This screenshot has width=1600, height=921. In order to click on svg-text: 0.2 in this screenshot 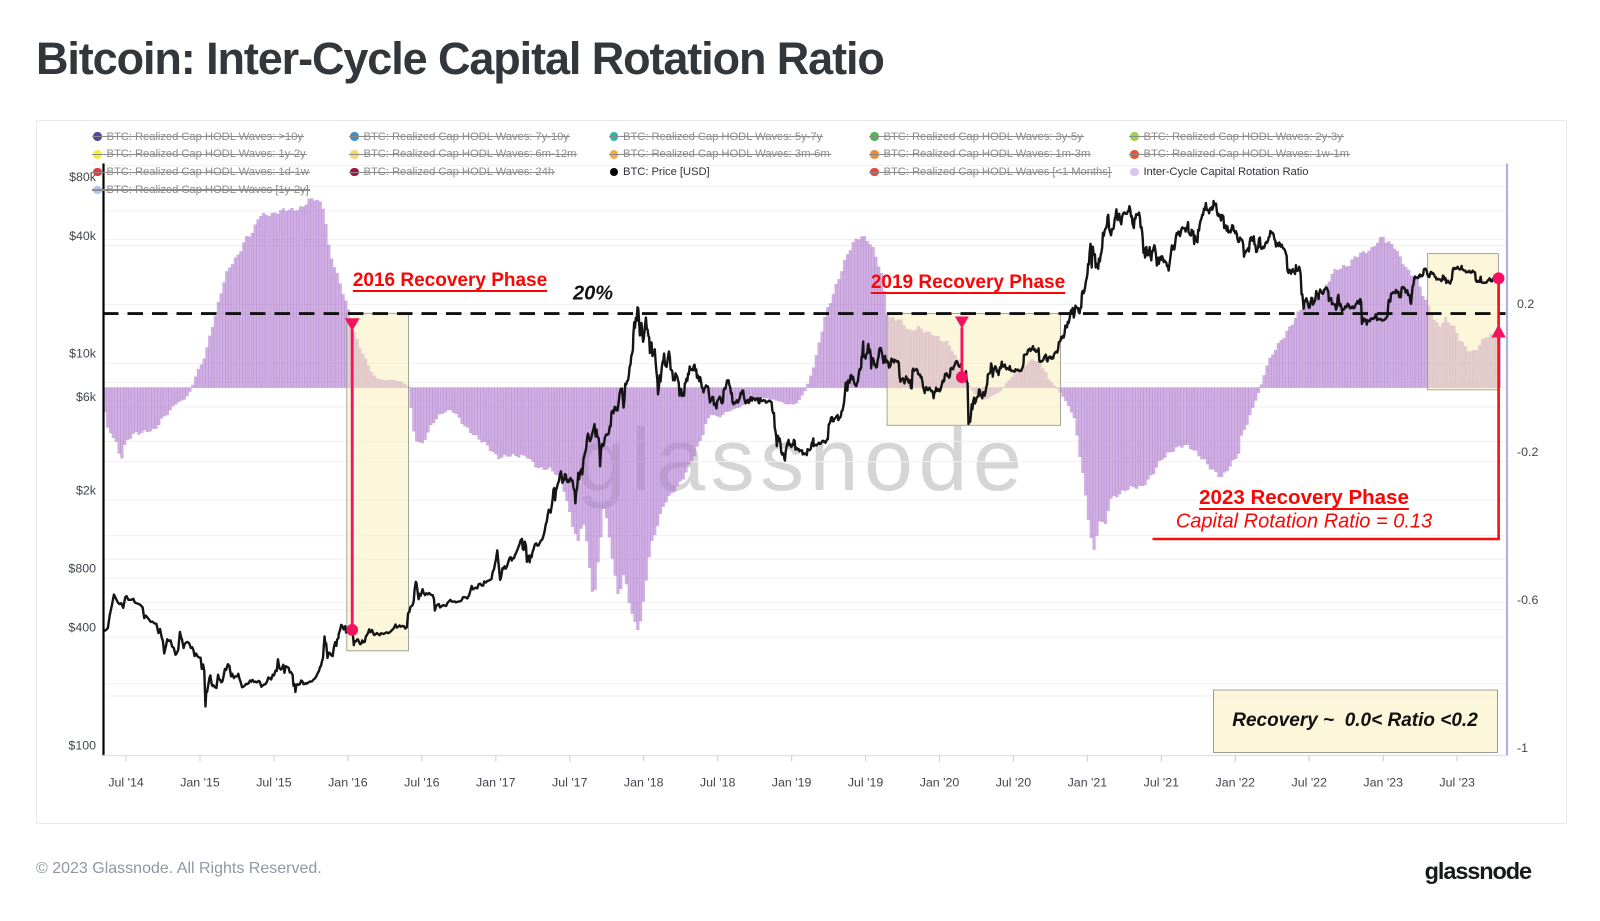, I will do `click(1525, 304)`.